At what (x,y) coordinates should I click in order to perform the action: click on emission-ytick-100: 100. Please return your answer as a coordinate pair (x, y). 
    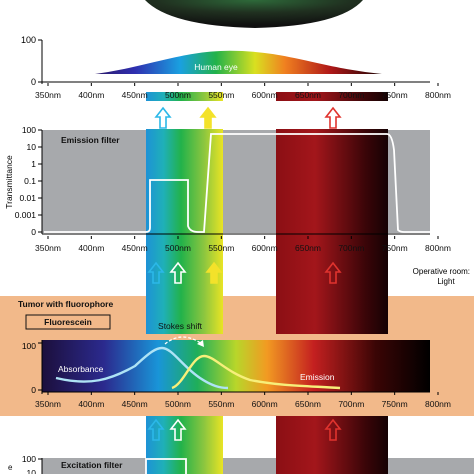
    Looking at the image, I should click on (29, 130).